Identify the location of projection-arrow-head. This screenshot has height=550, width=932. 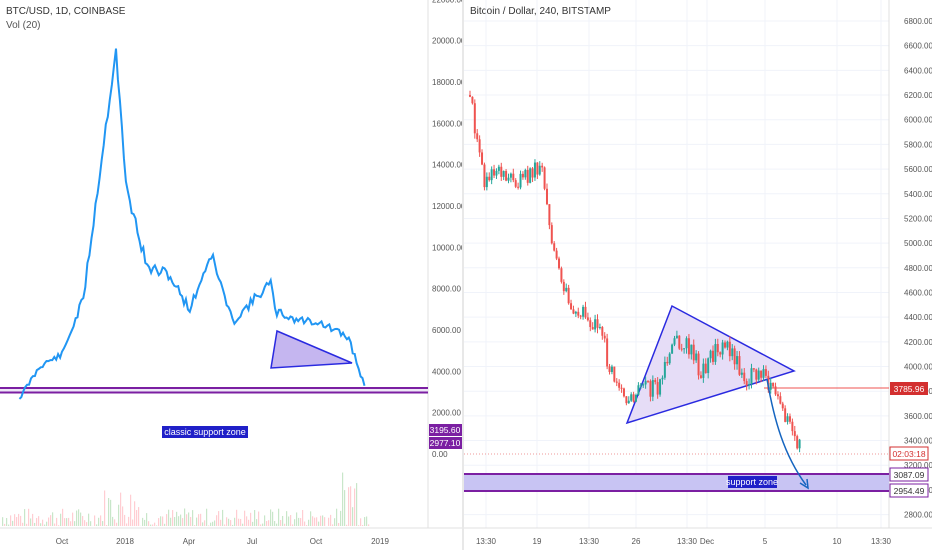
(804, 484).